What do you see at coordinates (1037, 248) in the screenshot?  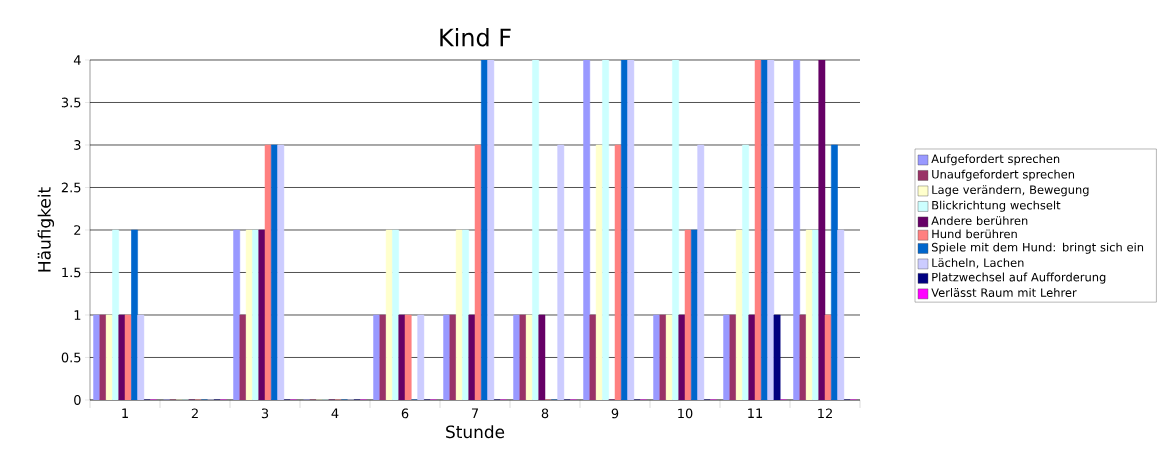 I see `legend-label: Spiele mit dem Hund: bringt sich ein` at bounding box center [1037, 248].